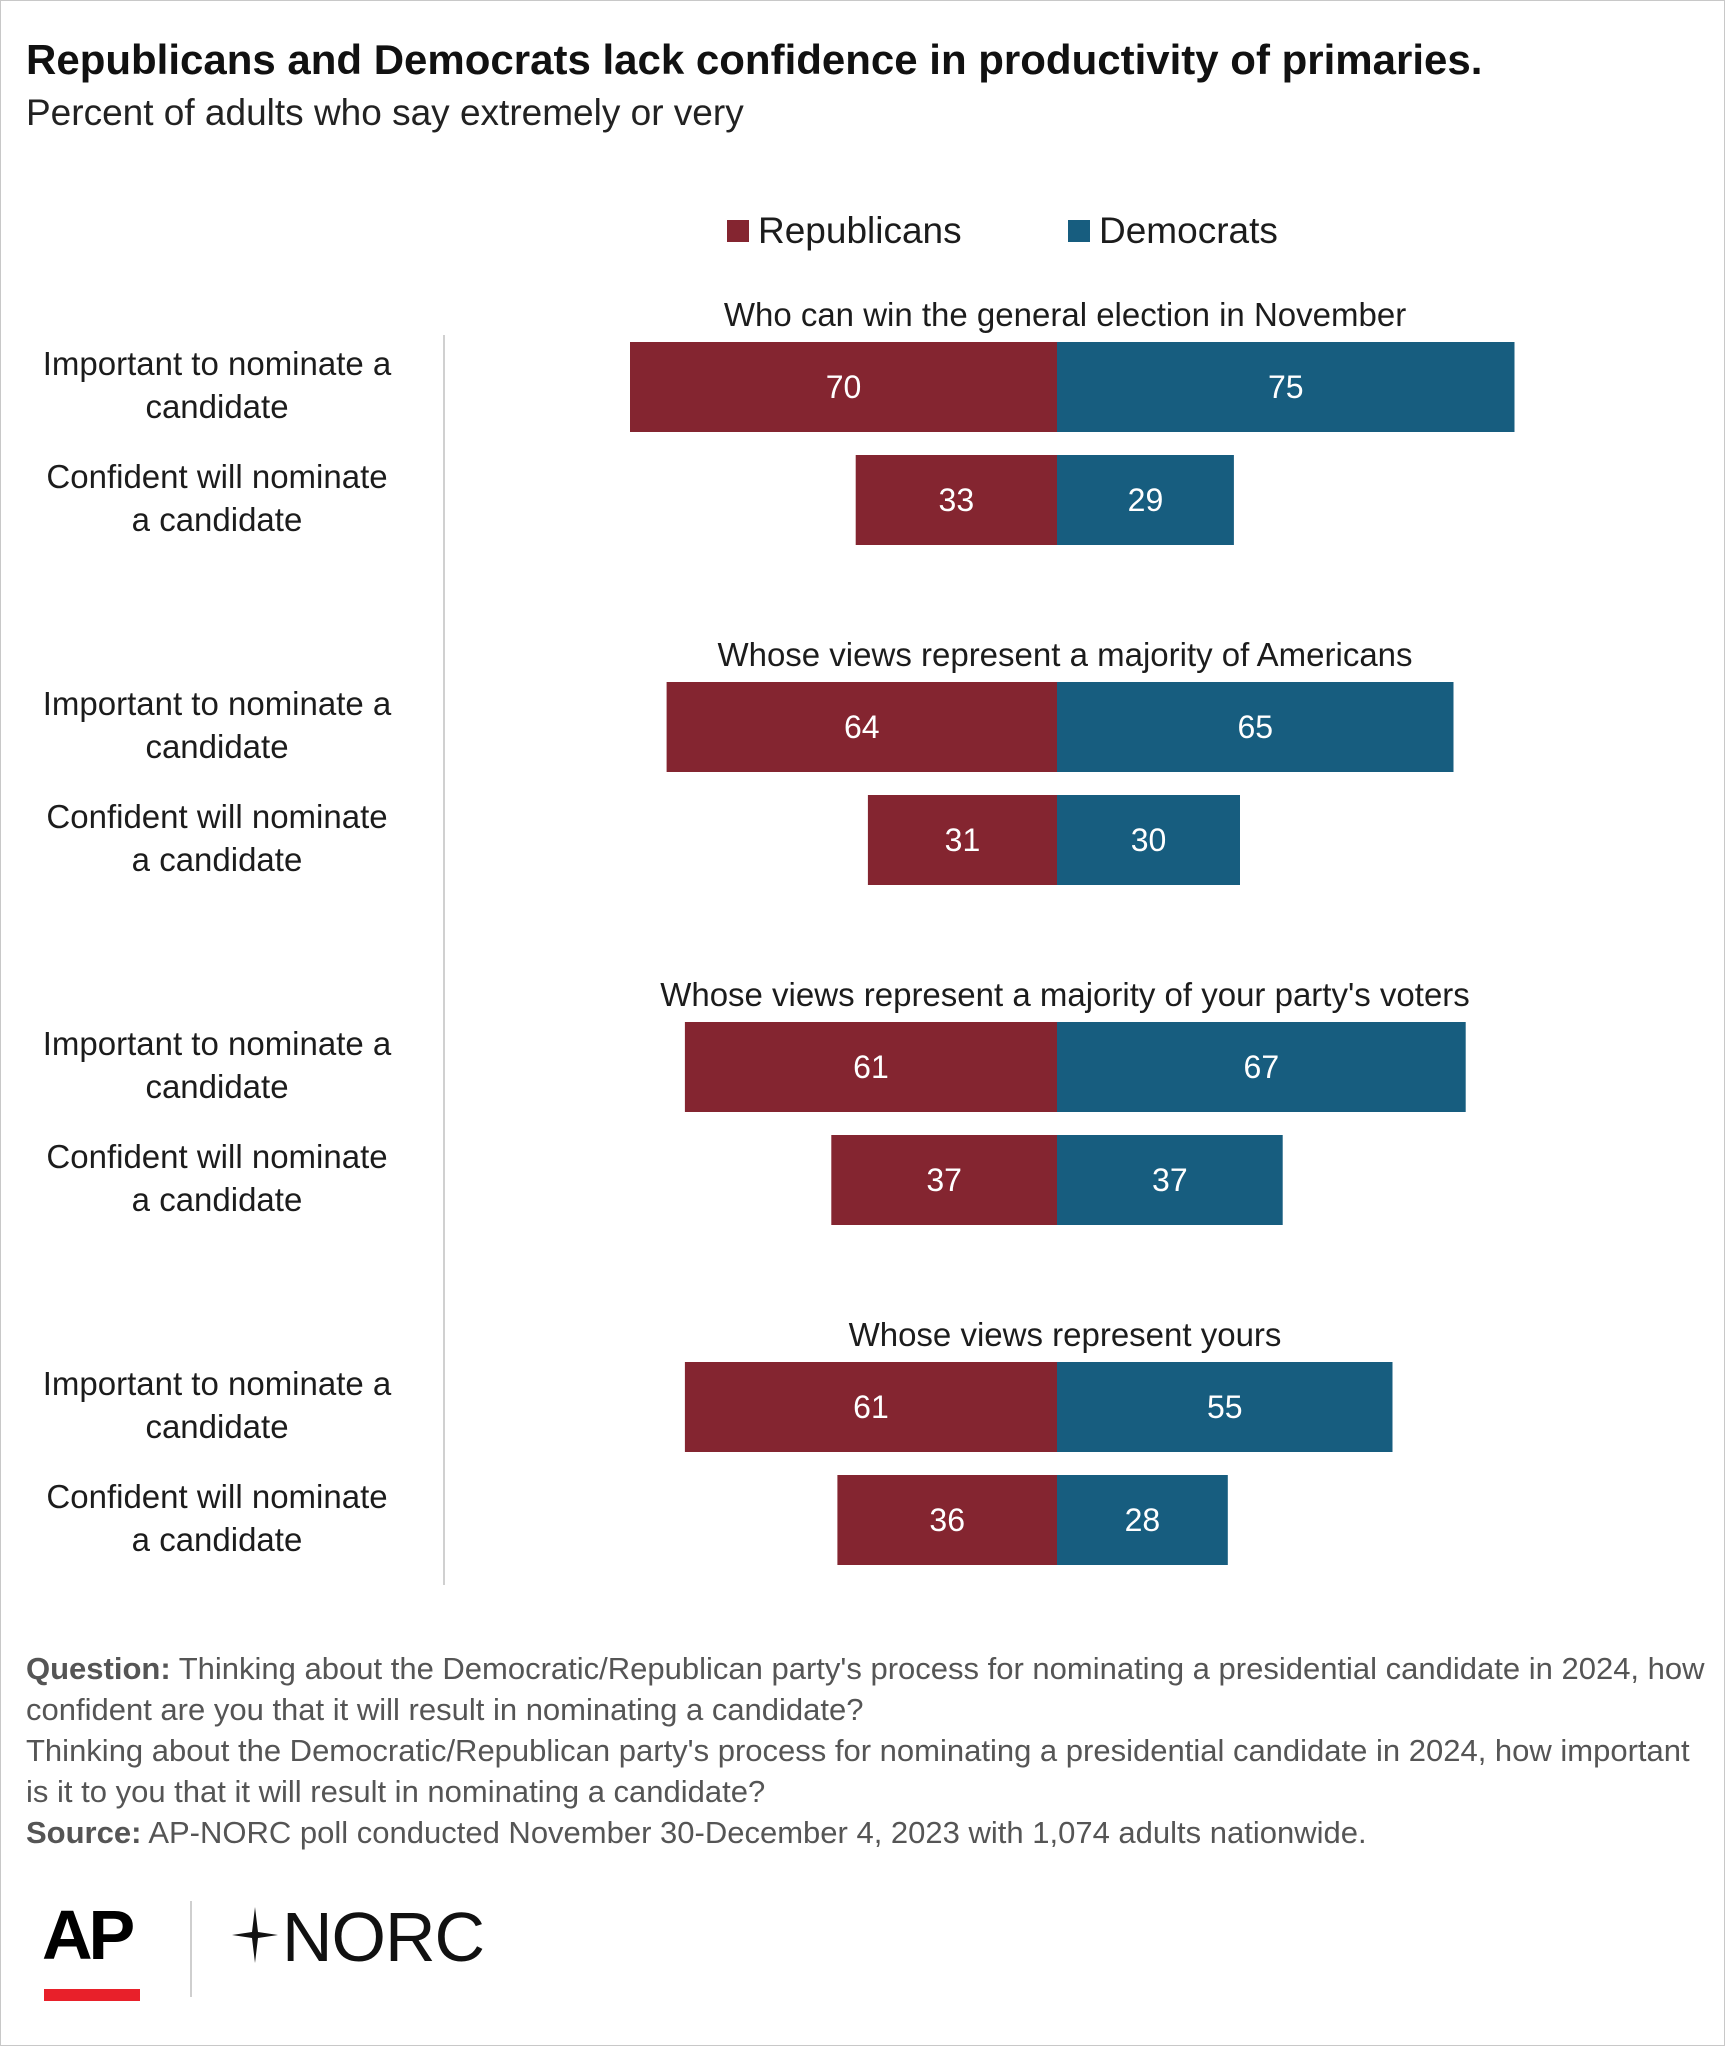 This screenshot has height=2048, width=1727. I want to click on group-1-confident-label-line2: a candidate, so click(217, 519).